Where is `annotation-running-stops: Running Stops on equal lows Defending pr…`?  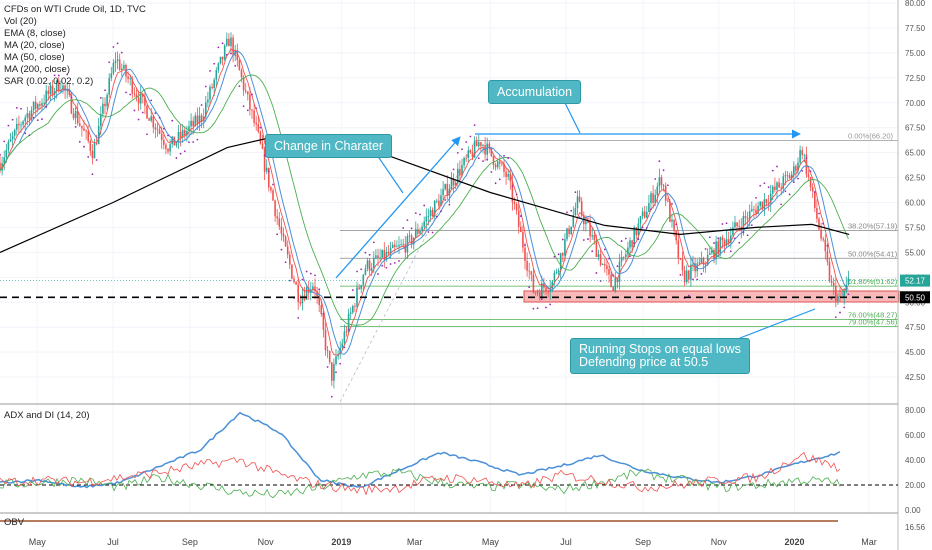
annotation-running-stops: Running Stops on equal lows Defending pr… is located at coordinates (660, 356).